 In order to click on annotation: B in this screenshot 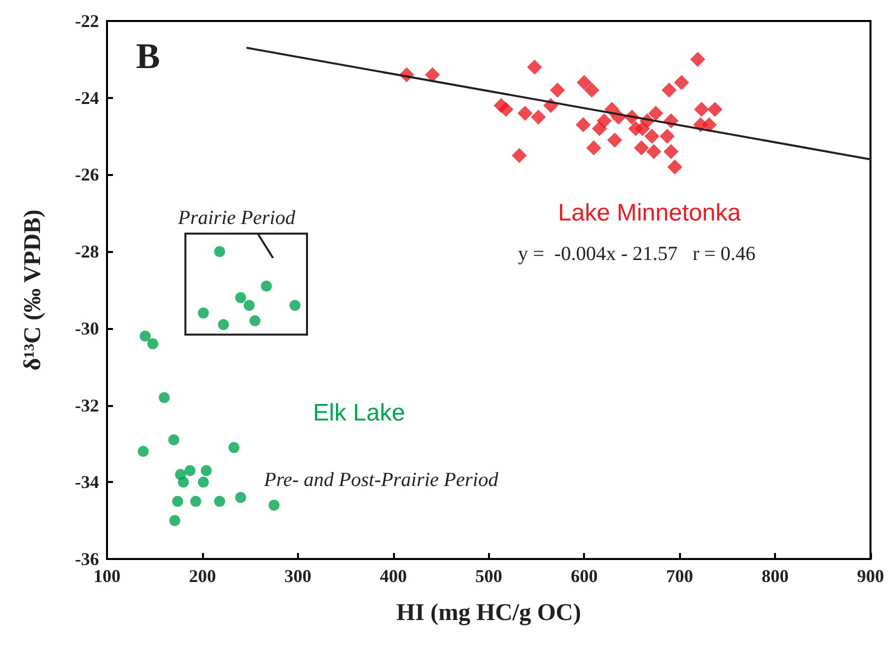, I will do `click(148, 56)`.